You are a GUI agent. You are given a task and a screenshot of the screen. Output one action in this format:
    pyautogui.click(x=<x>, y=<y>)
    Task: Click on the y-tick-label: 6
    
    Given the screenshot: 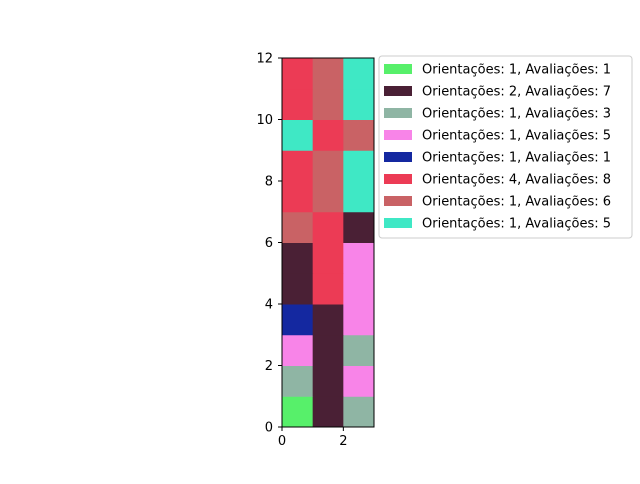 What is the action you would take?
    pyautogui.click(x=269, y=243)
    